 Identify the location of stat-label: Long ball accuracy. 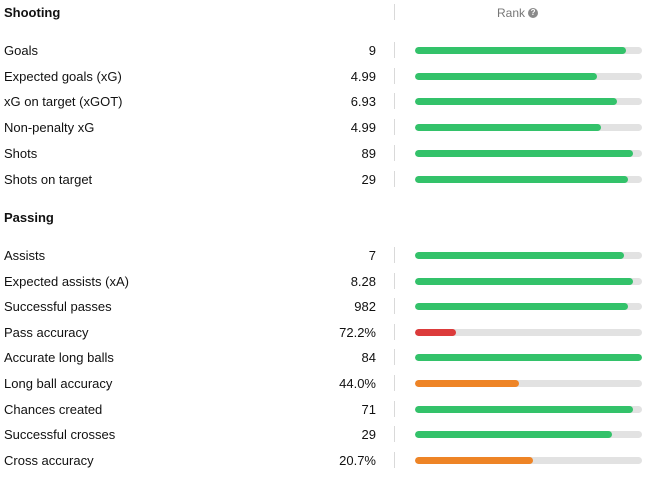
(58, 383).